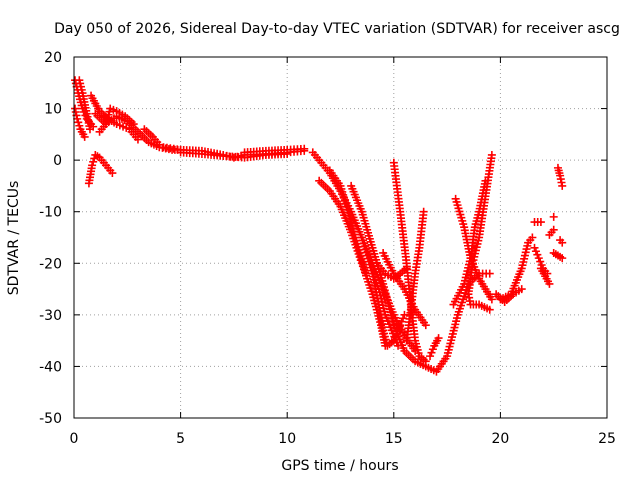 This screenshot has height=480, width=640. What do you see at coordinates (14, 238) in the screenshot?
I see `y-axis-label: SDTVAR / TECUs` at bounding box center [14, 238].